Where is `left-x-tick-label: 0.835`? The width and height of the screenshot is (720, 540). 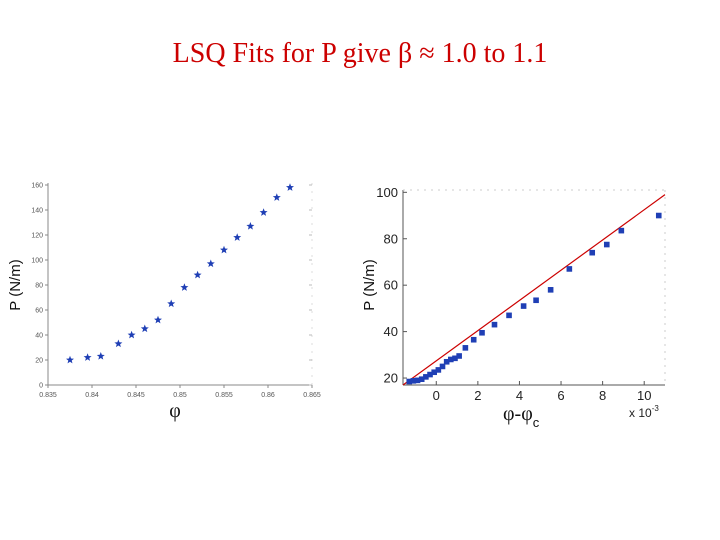
left-x-tick-label: 0.835 is located at coordinates (48, 395).